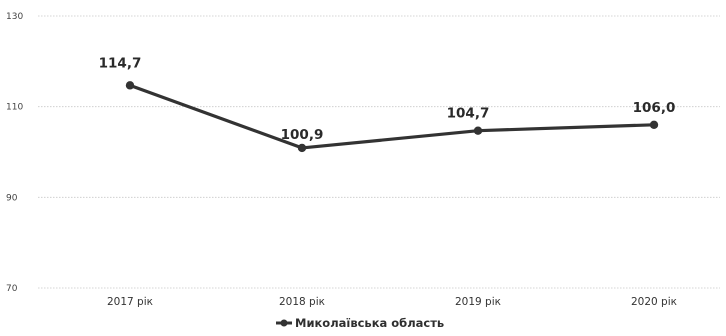 The height and width of the screenshot is (336, 726). I want to click on y-tick-label: 130, so click(14, 17).